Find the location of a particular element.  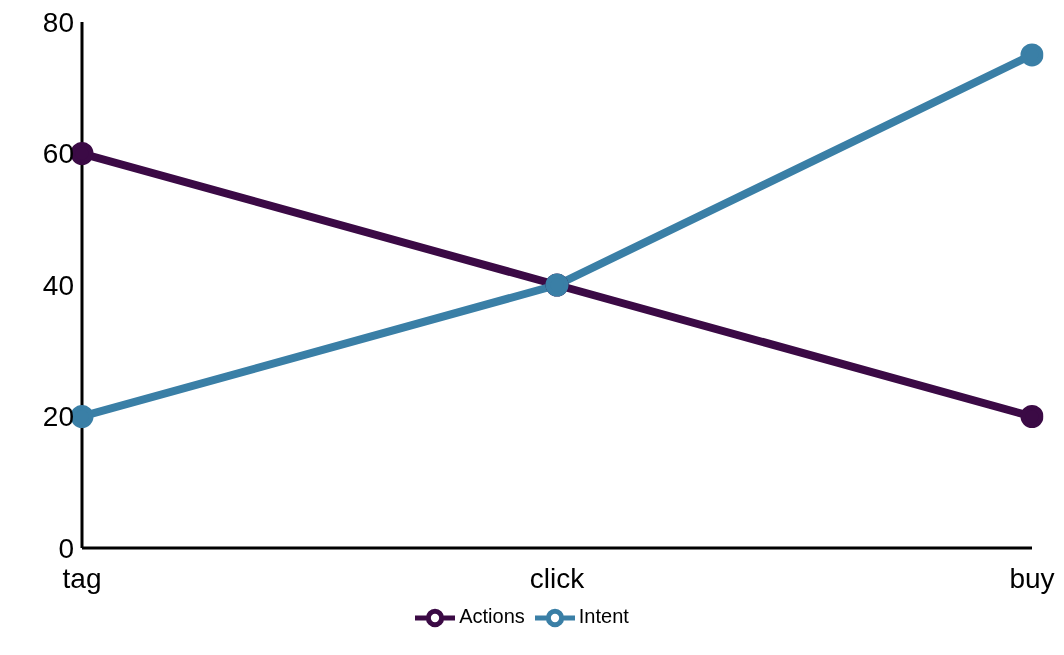

legend-label: Intent is located at coordinates (603, 616).